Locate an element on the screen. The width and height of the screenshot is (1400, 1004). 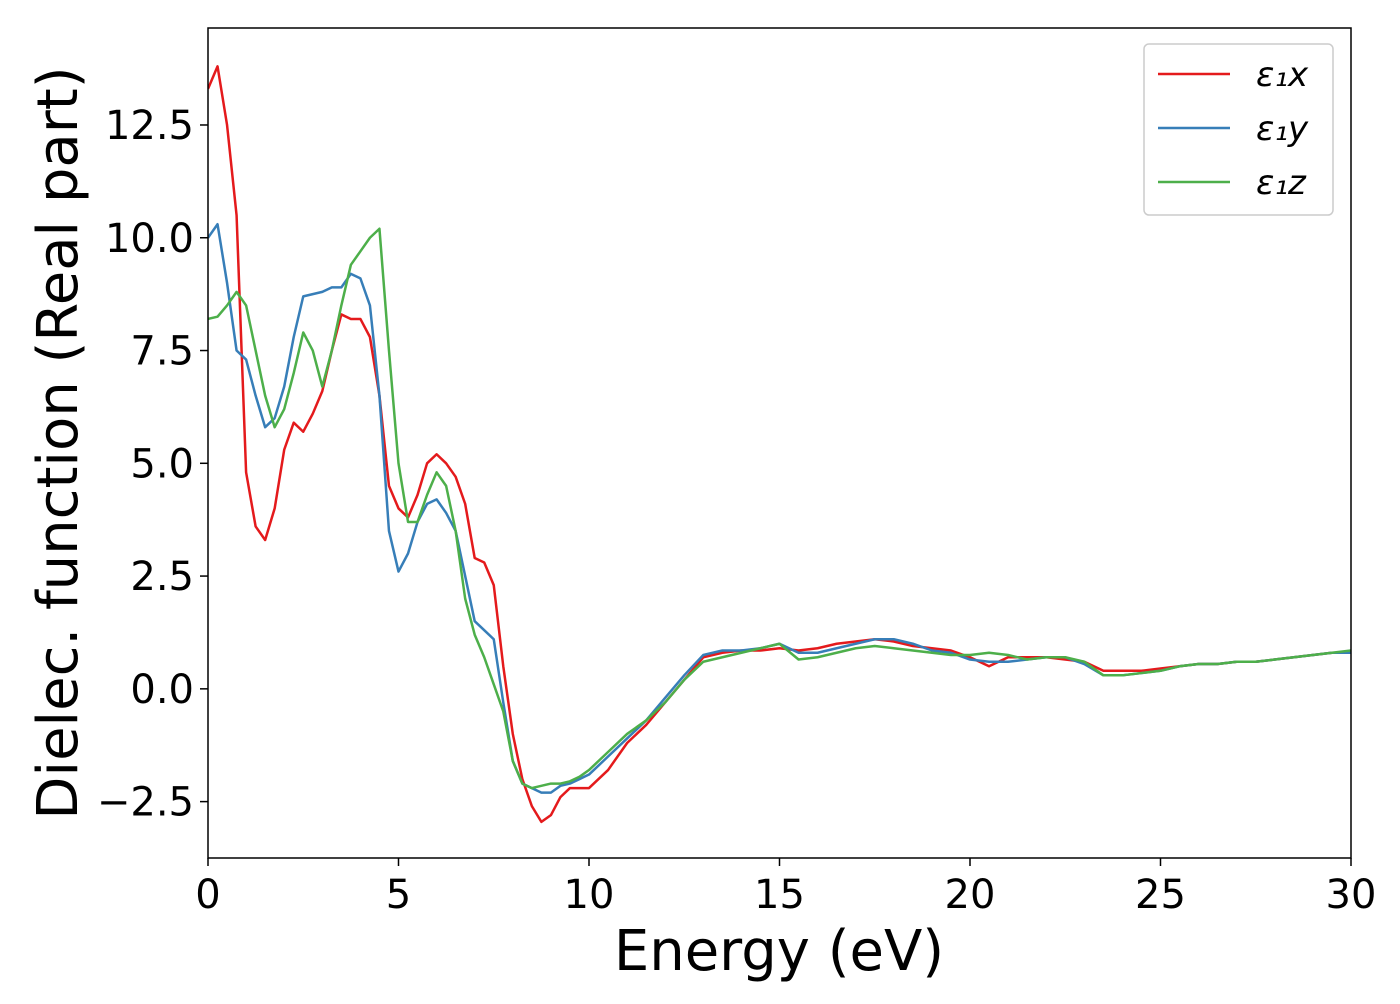
y-tick-label: 7.5 is located at coordinates (162, 352).